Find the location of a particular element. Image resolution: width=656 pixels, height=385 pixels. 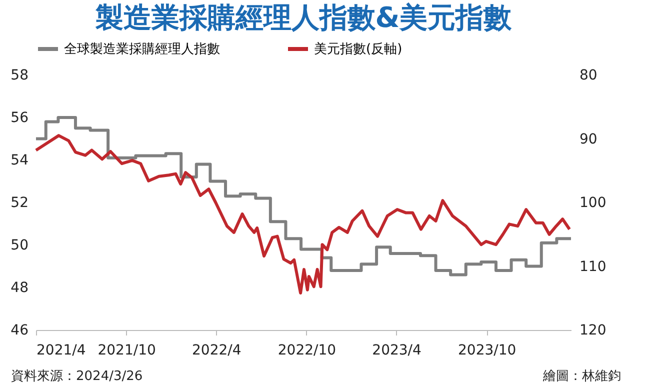

x-tick-label: 2021/10 is located at coordinates (127, 350).